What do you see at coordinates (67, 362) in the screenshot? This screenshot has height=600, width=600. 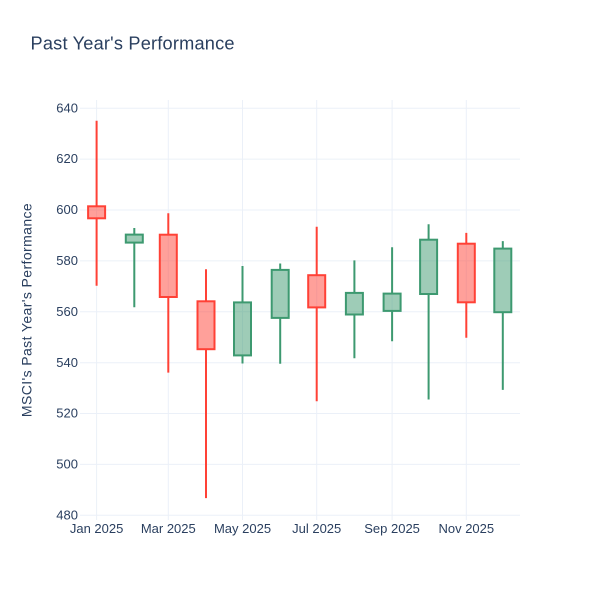 I see `svg-text: 540` at bounding box center [67, 362].